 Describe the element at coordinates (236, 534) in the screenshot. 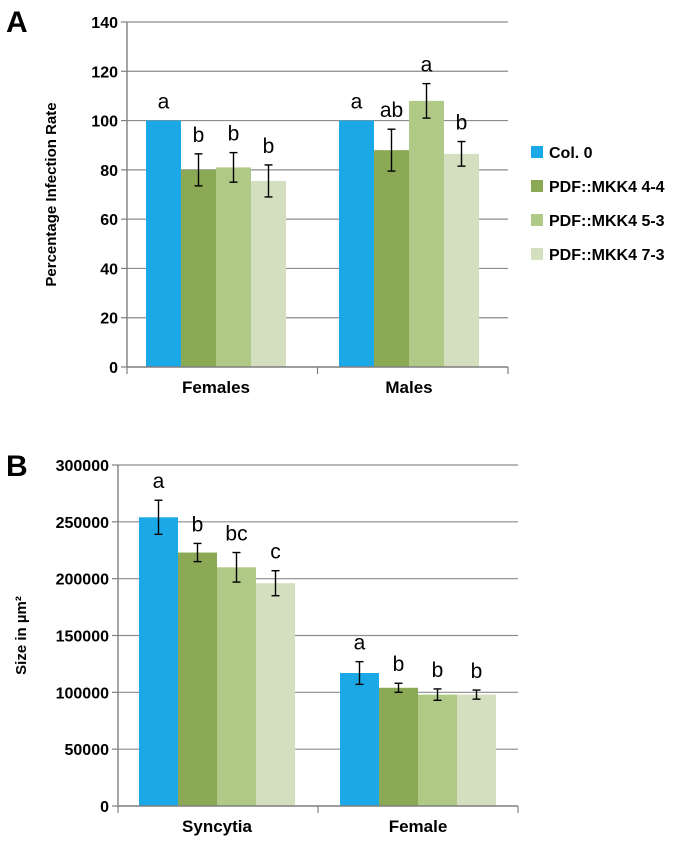

I see `significance-letter: bc` at that location.